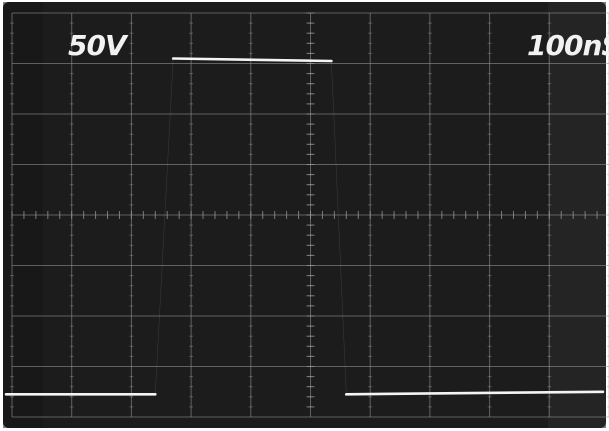 This screenshot has height=431, width=609. Describe the element at coordinates (98, 45) in the screenshot. I see `volts-per-division-label: 50V` at that location.